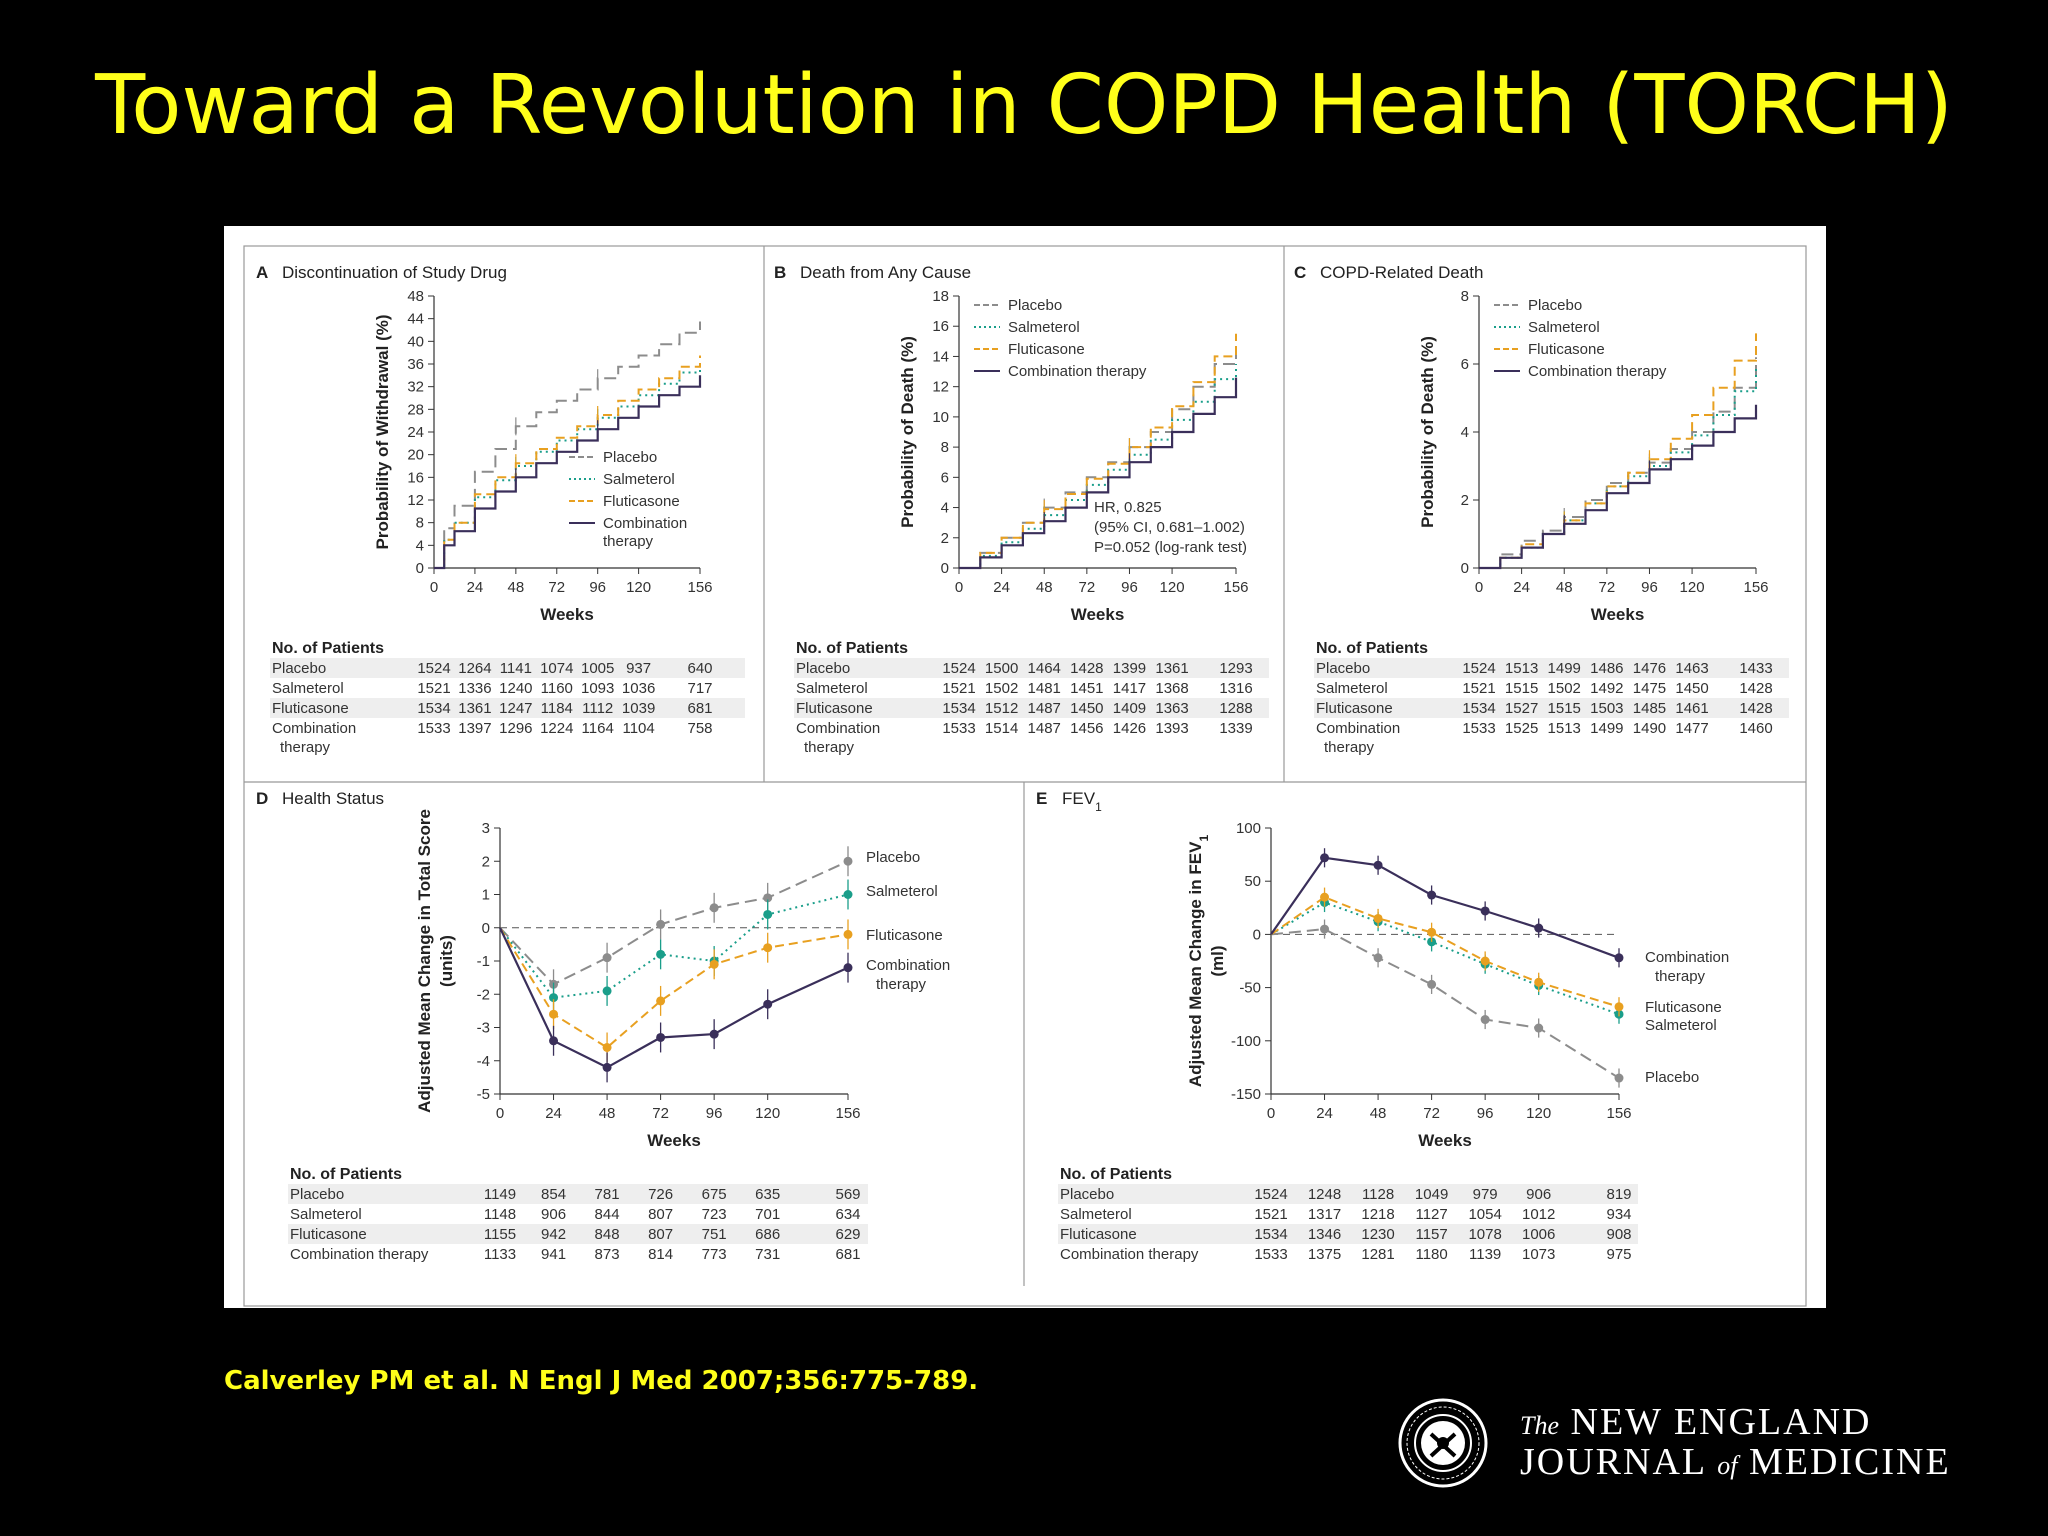  Describe the element at coordinates (714, 908) in the screenshot. I see `panel-d-point-placebo` at that location.